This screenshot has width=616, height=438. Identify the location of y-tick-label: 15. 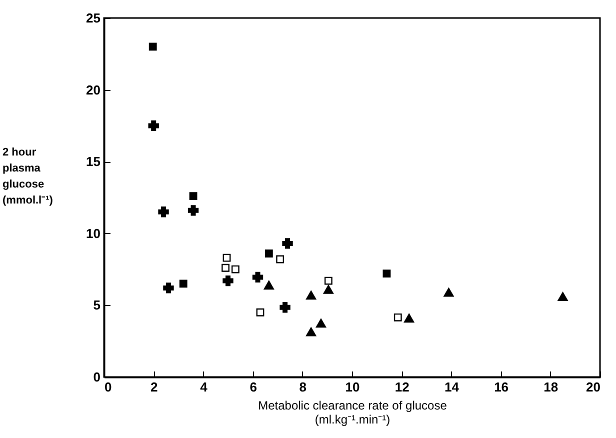
(93, 162).